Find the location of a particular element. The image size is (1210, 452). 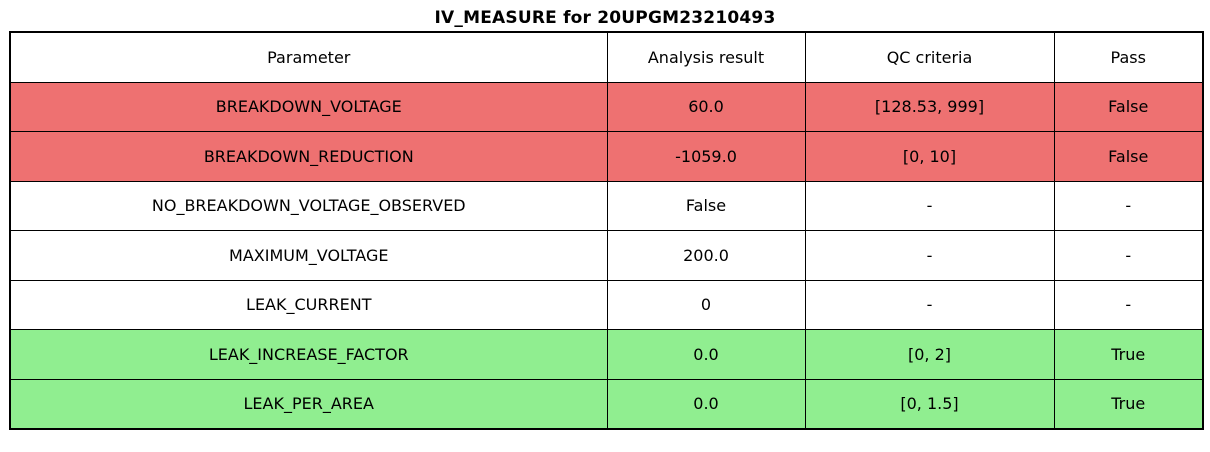

parameter-cell: NO_BREAKDOWN_VOLTAGE_OBSERVED is located at coordinates (308, 205).